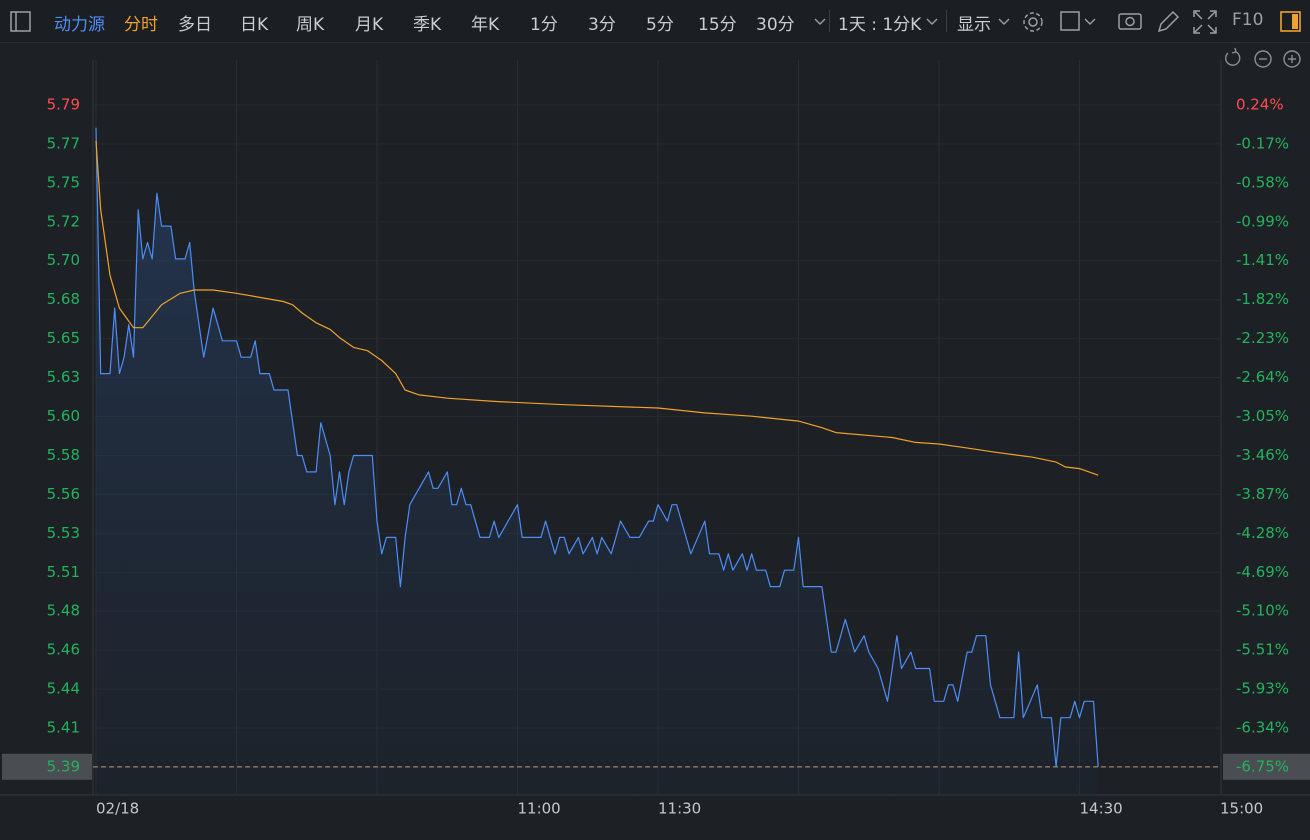 The image size is (1310, 840). Describe the element at coordinates (602, 25) in the screenshot. I see `period-tab: 3分` at that location.